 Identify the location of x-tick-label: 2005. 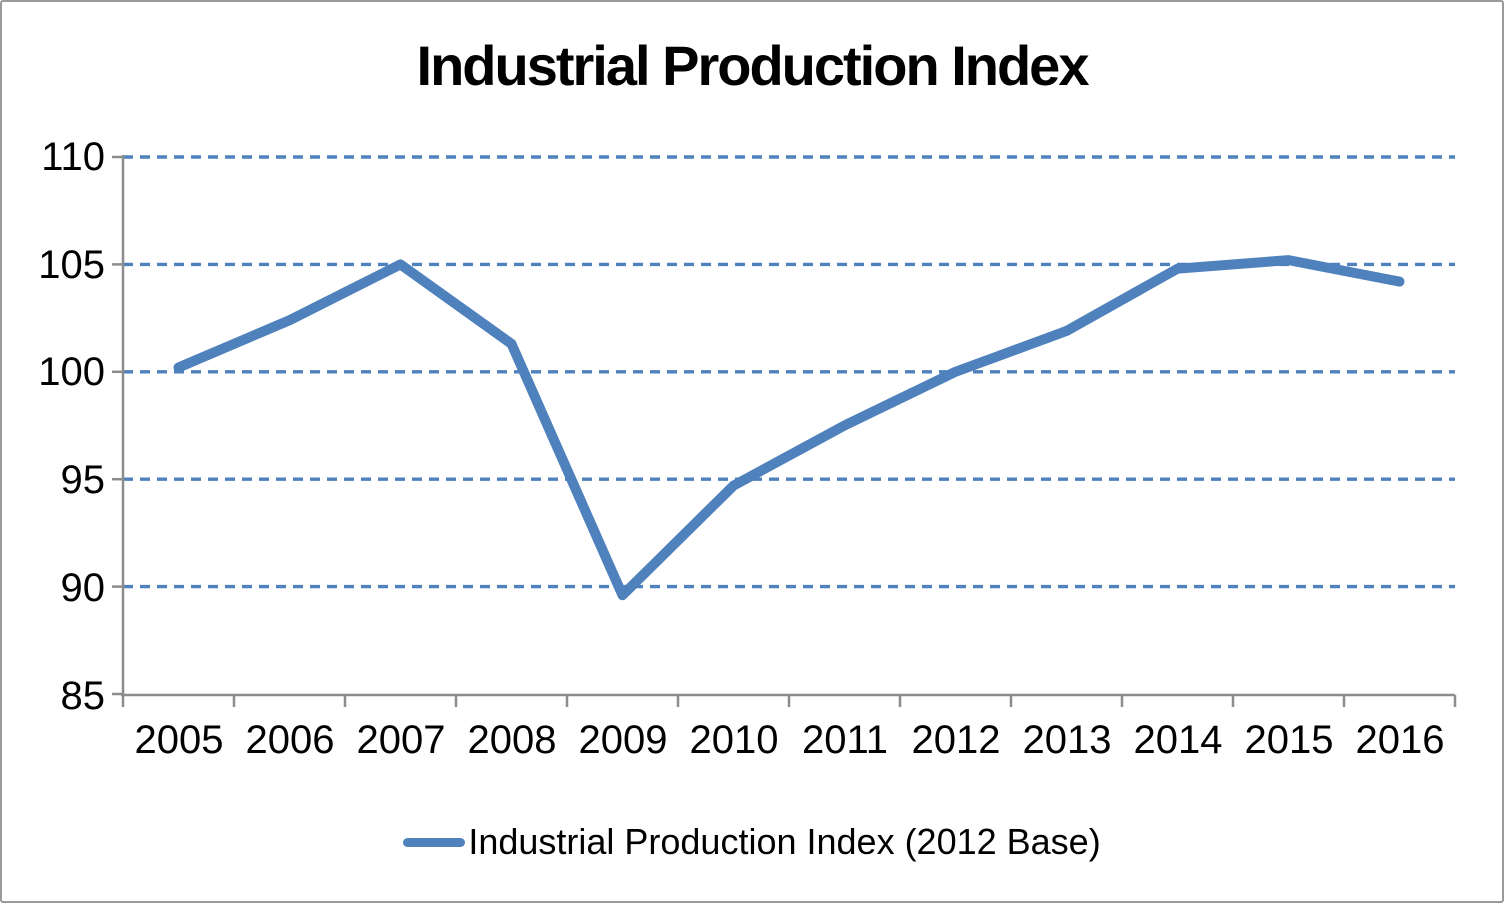
(179, 740).